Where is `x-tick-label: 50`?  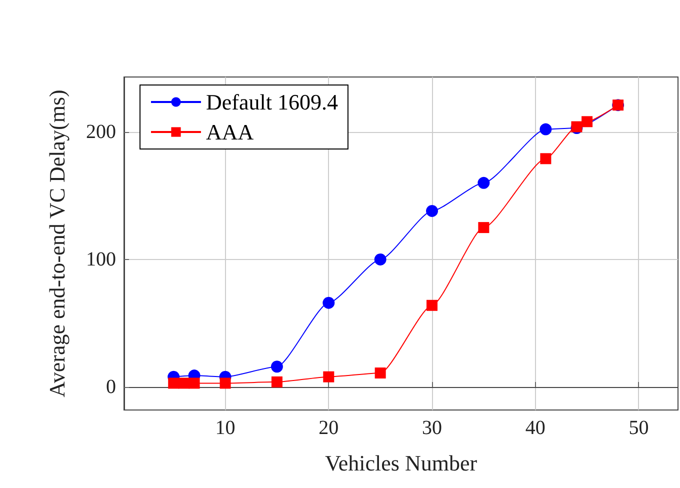 x-tick-label: 50 is located at coordinates (638, 428).